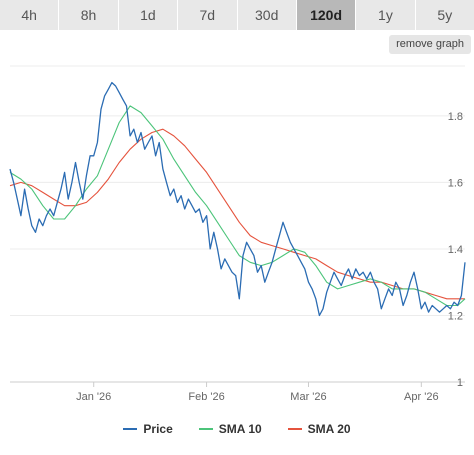  What do you see at coordinates (421, 397) in the screenshot?
I see `x-tick-label: Apr '26` at bounding box center [421, 397].